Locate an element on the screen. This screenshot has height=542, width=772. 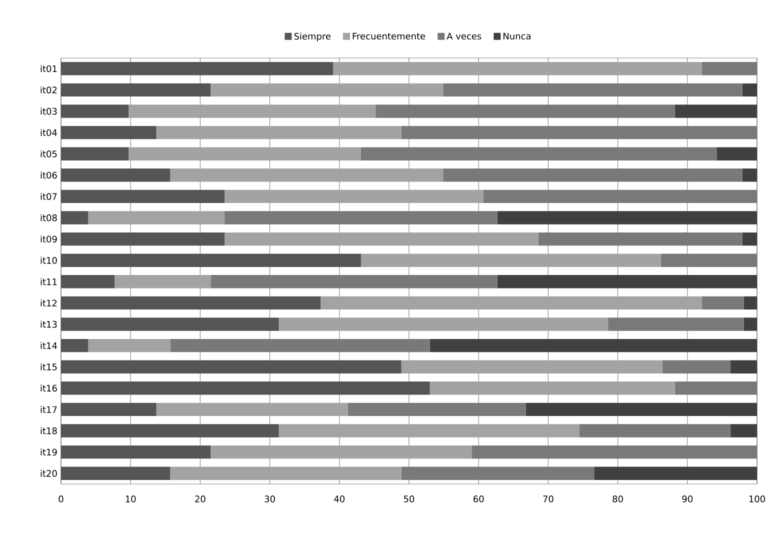
x-tick-label: 100 is located at coordinates (757, 499).